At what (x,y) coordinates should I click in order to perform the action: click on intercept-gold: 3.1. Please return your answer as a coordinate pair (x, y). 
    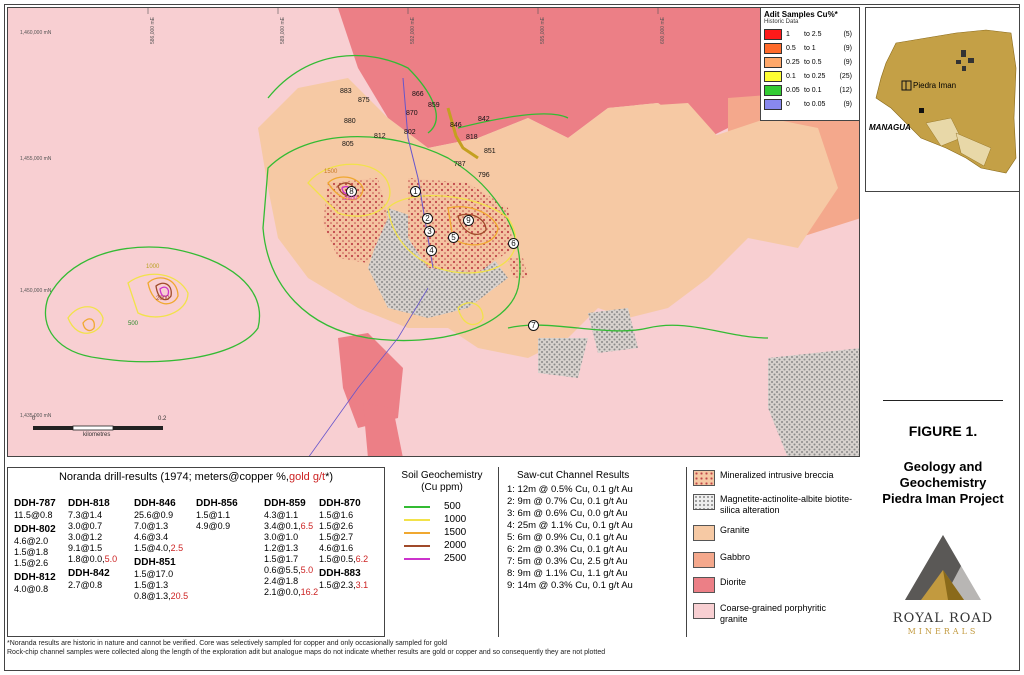
    Looking at the image, I should click on (362, 585).